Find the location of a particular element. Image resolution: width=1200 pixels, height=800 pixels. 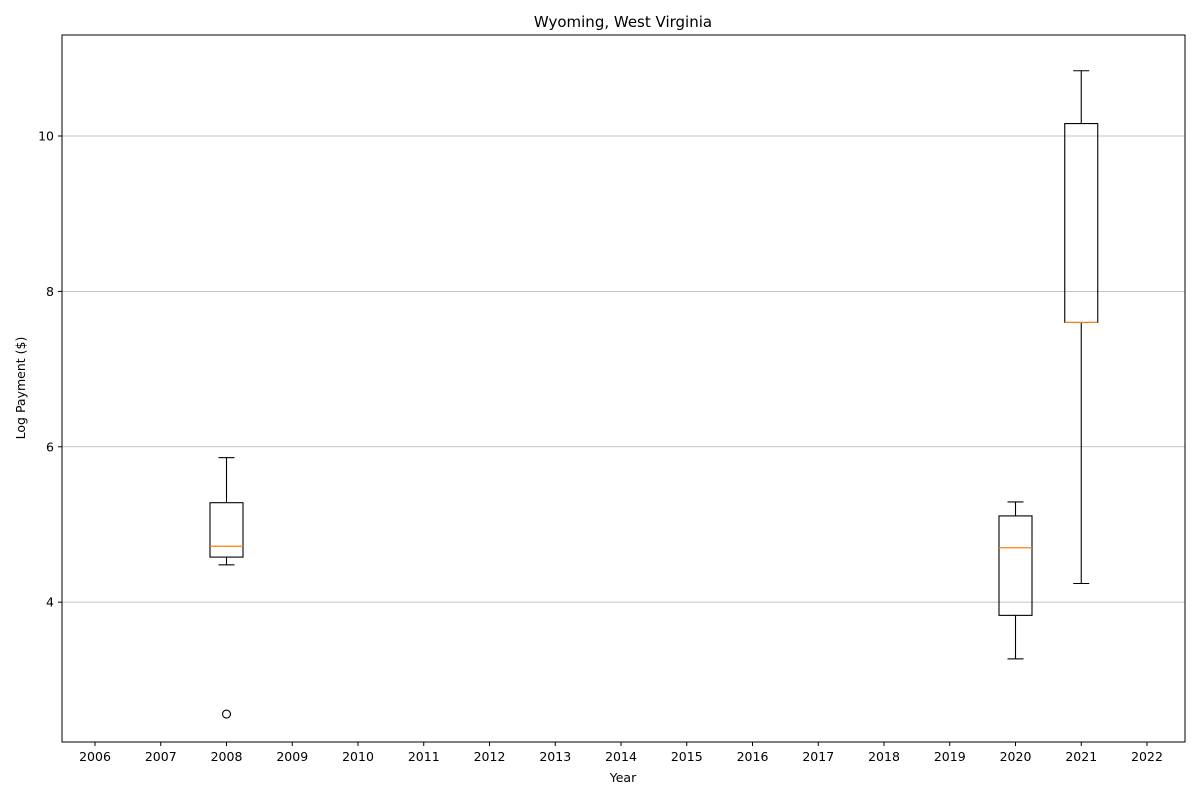

outlier-point is located at coordinates (226, 714).